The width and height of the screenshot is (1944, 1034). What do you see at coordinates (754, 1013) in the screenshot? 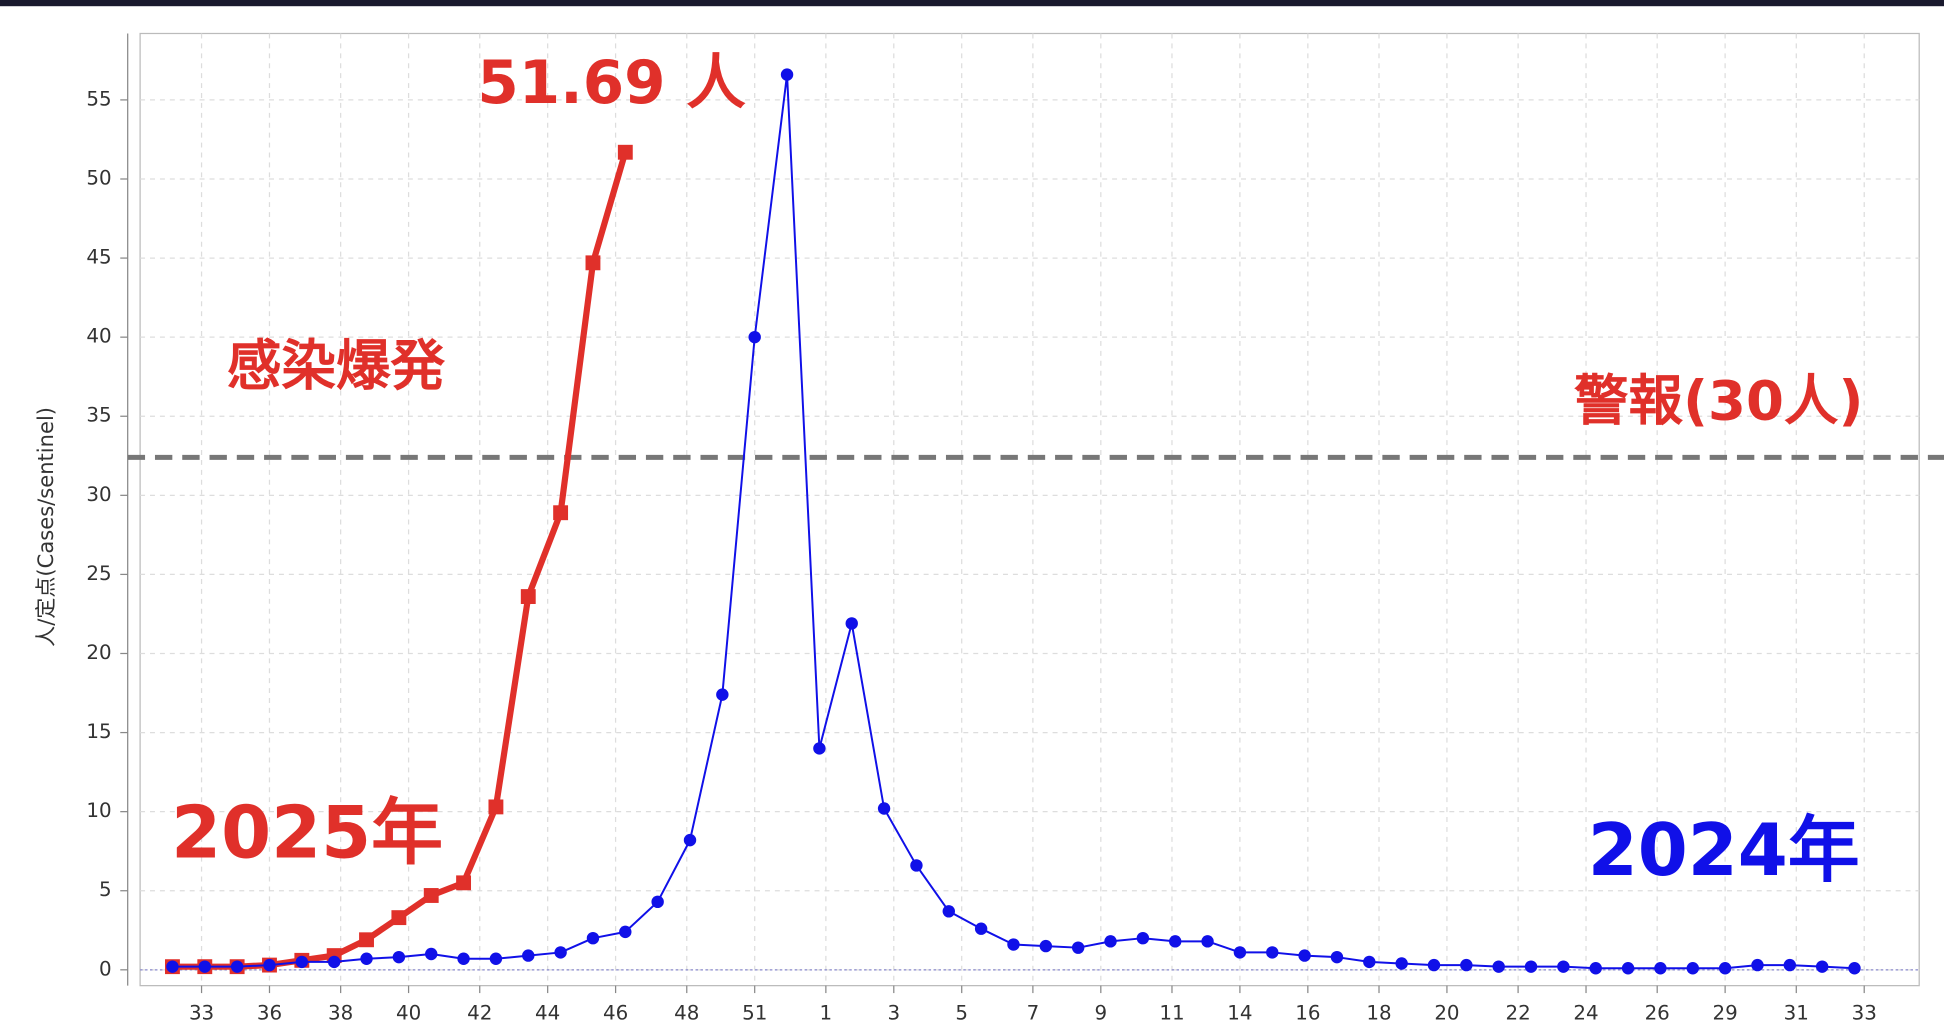
I see `x-tick-label: 51` at bounding box center [754, 1013].